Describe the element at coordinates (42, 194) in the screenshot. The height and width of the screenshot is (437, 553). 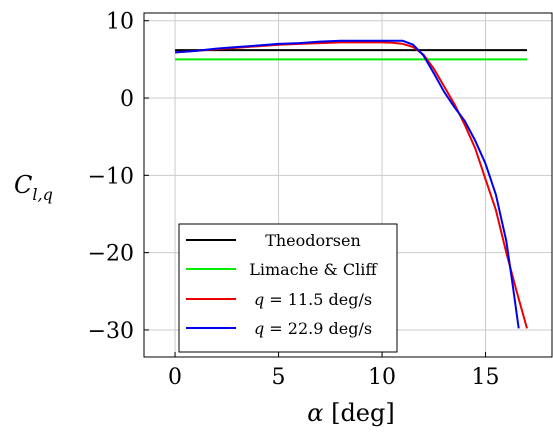
I see `y-axis-label-subscript: l,q` at that location.